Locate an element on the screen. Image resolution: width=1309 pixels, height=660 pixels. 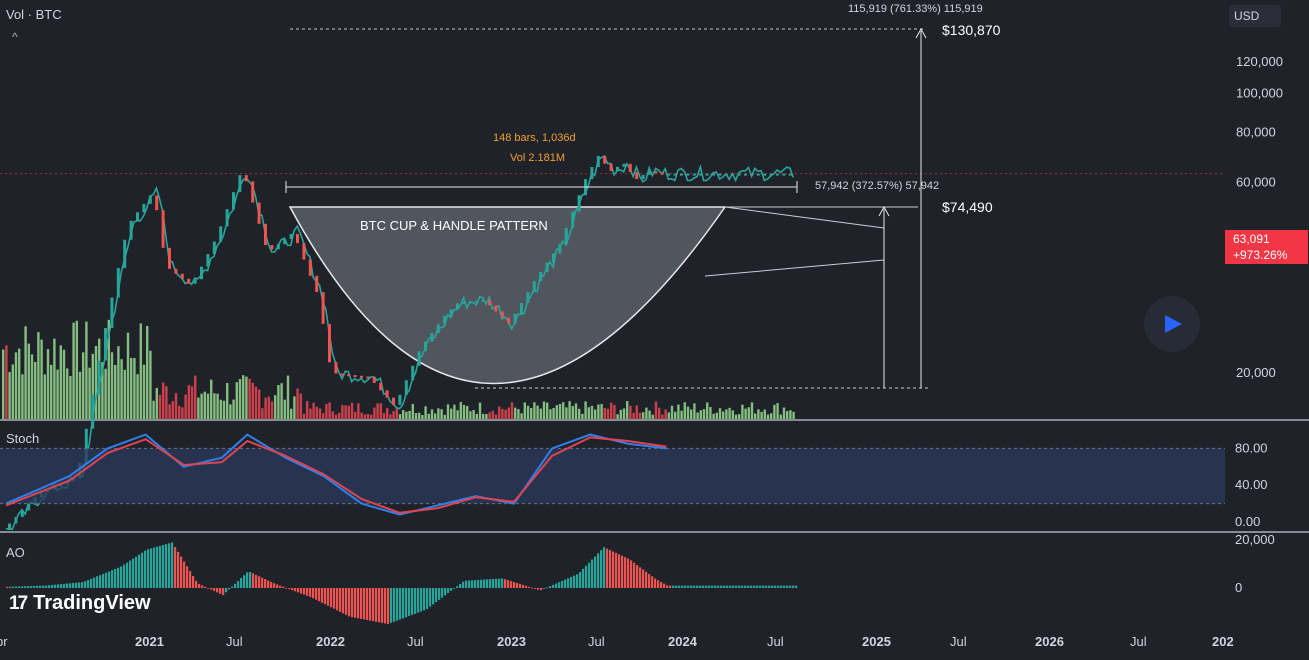
play-replay-button is located at coordinates (1172, 324).